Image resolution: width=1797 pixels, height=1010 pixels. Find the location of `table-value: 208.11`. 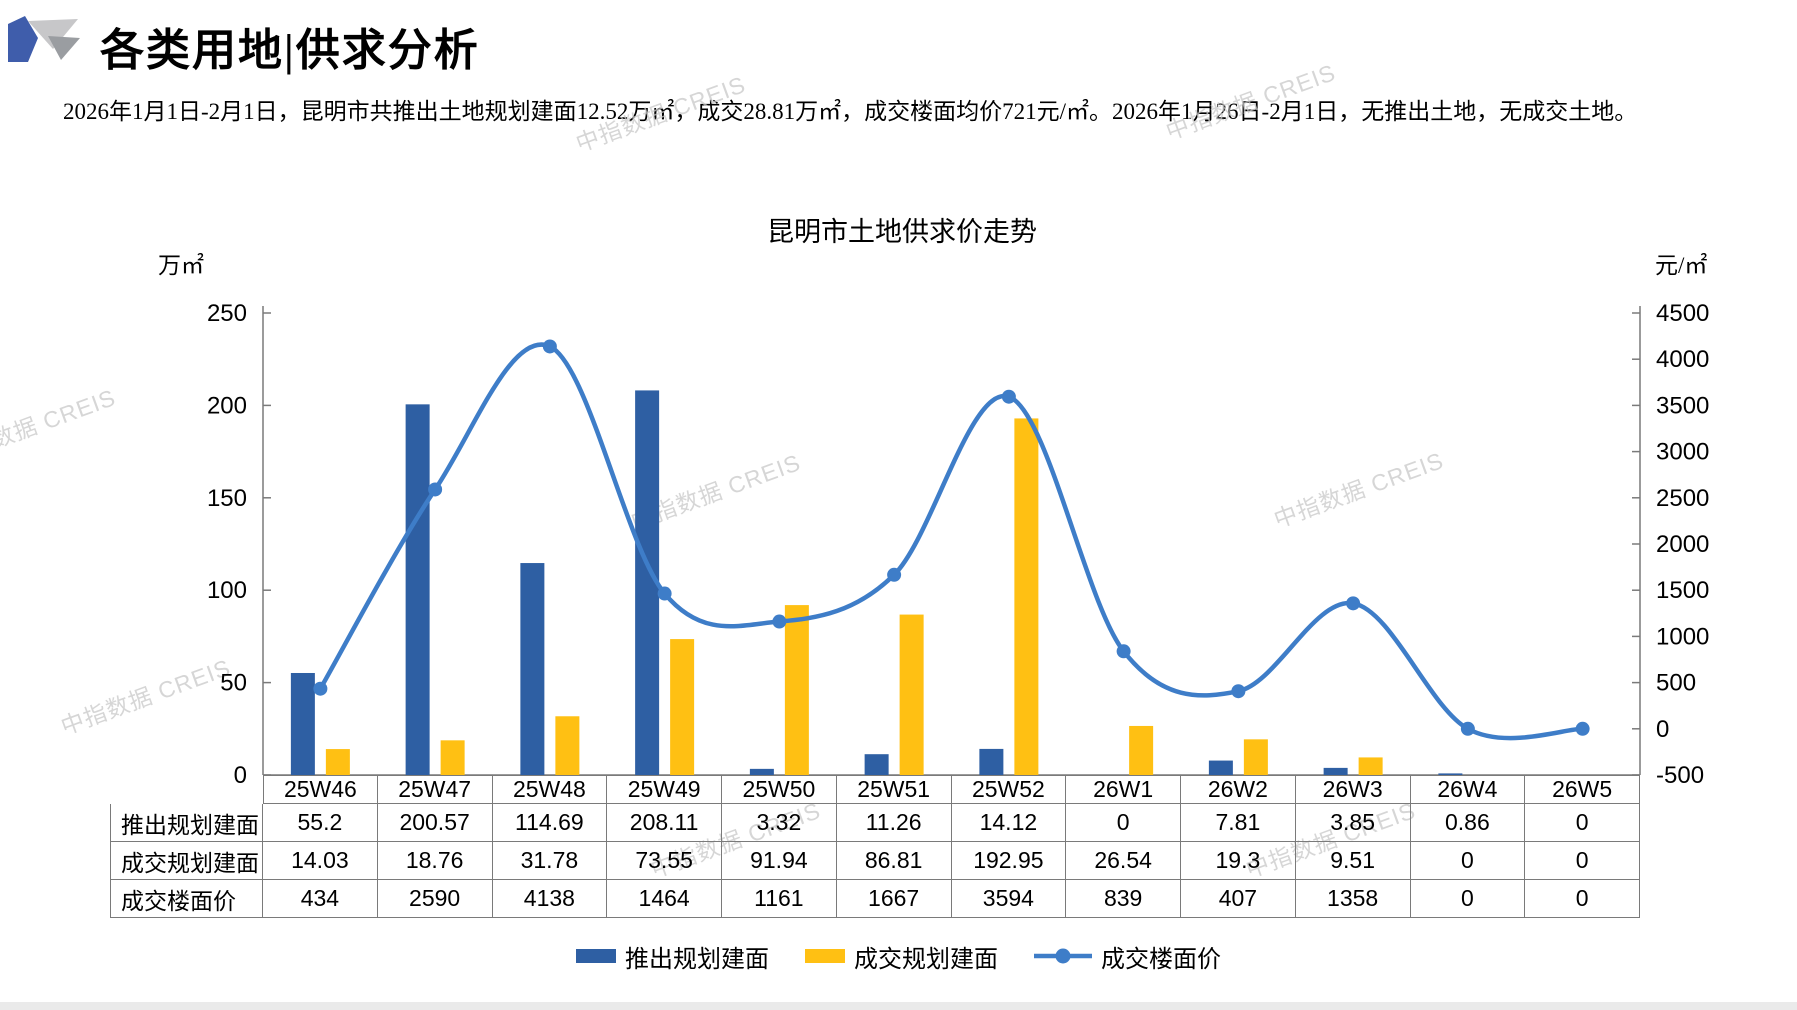

table-value: 208.11 is located at coordinates (664, 823).